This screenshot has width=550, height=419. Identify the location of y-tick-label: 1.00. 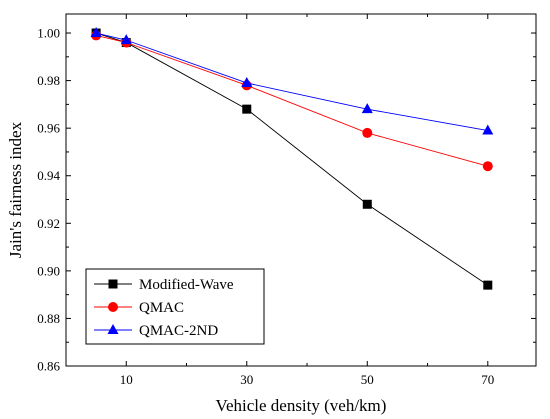
(48, 33).